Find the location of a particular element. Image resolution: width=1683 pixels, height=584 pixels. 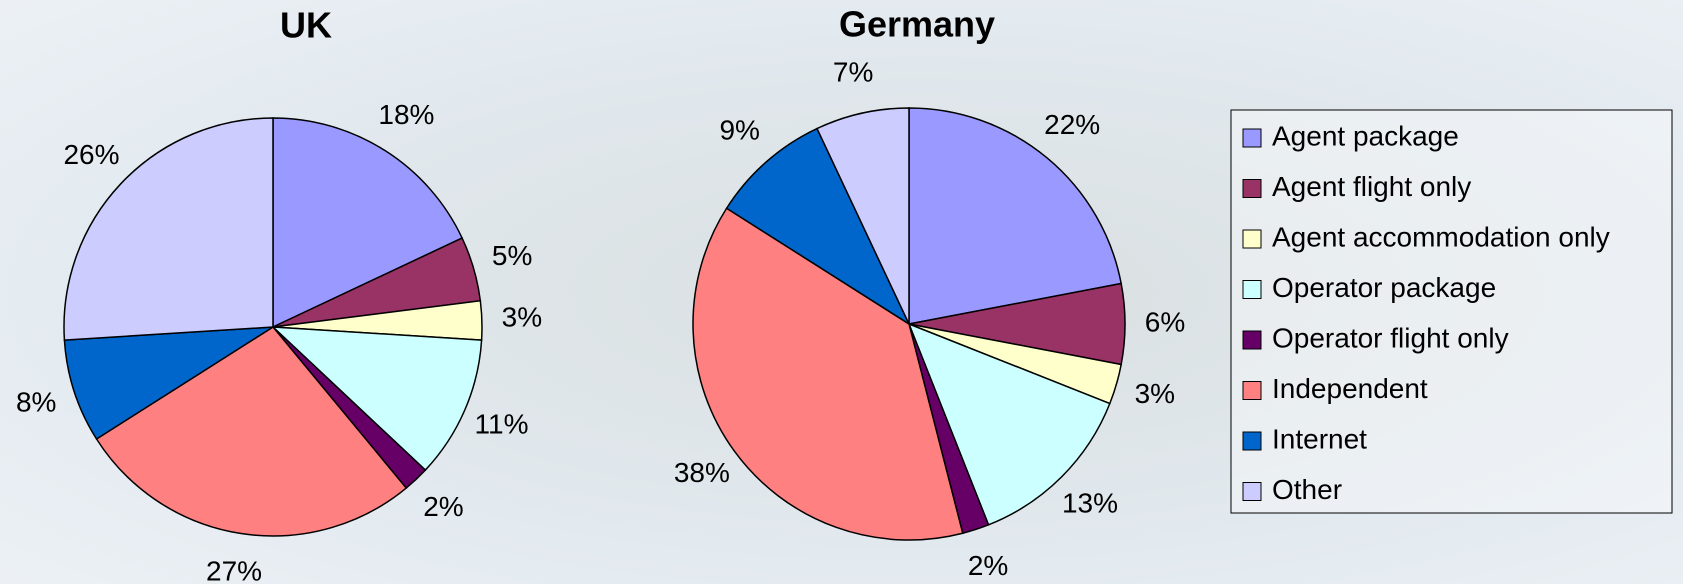

data-label: 18% is located at coordinates (406, 114).